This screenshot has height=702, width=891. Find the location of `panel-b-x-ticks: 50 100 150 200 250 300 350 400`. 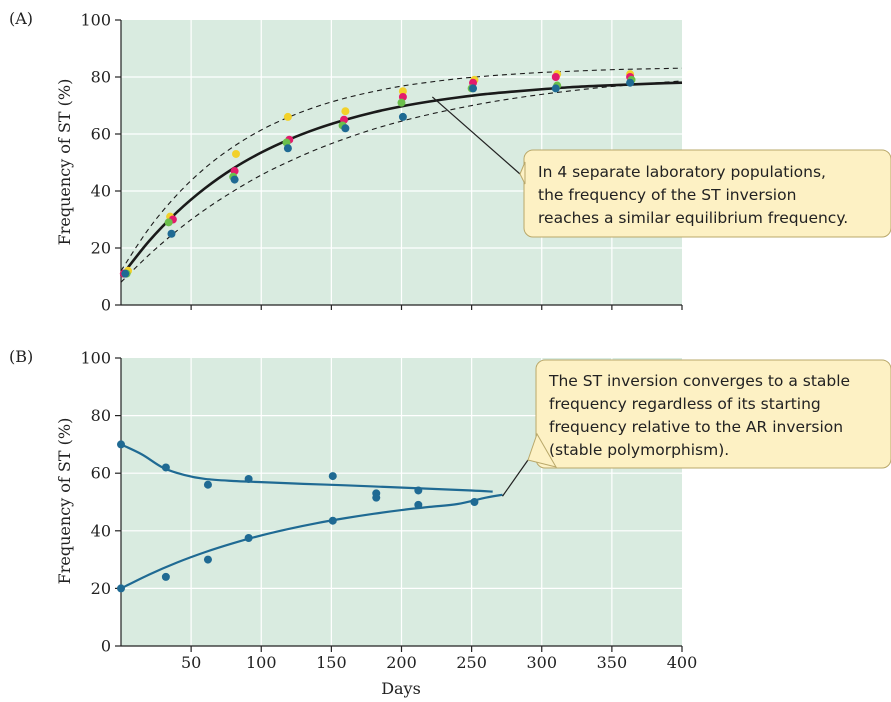

panel-b-x-ticks: 50 100 150 200 250 300 350 400 is located at coordinates (439, 659).